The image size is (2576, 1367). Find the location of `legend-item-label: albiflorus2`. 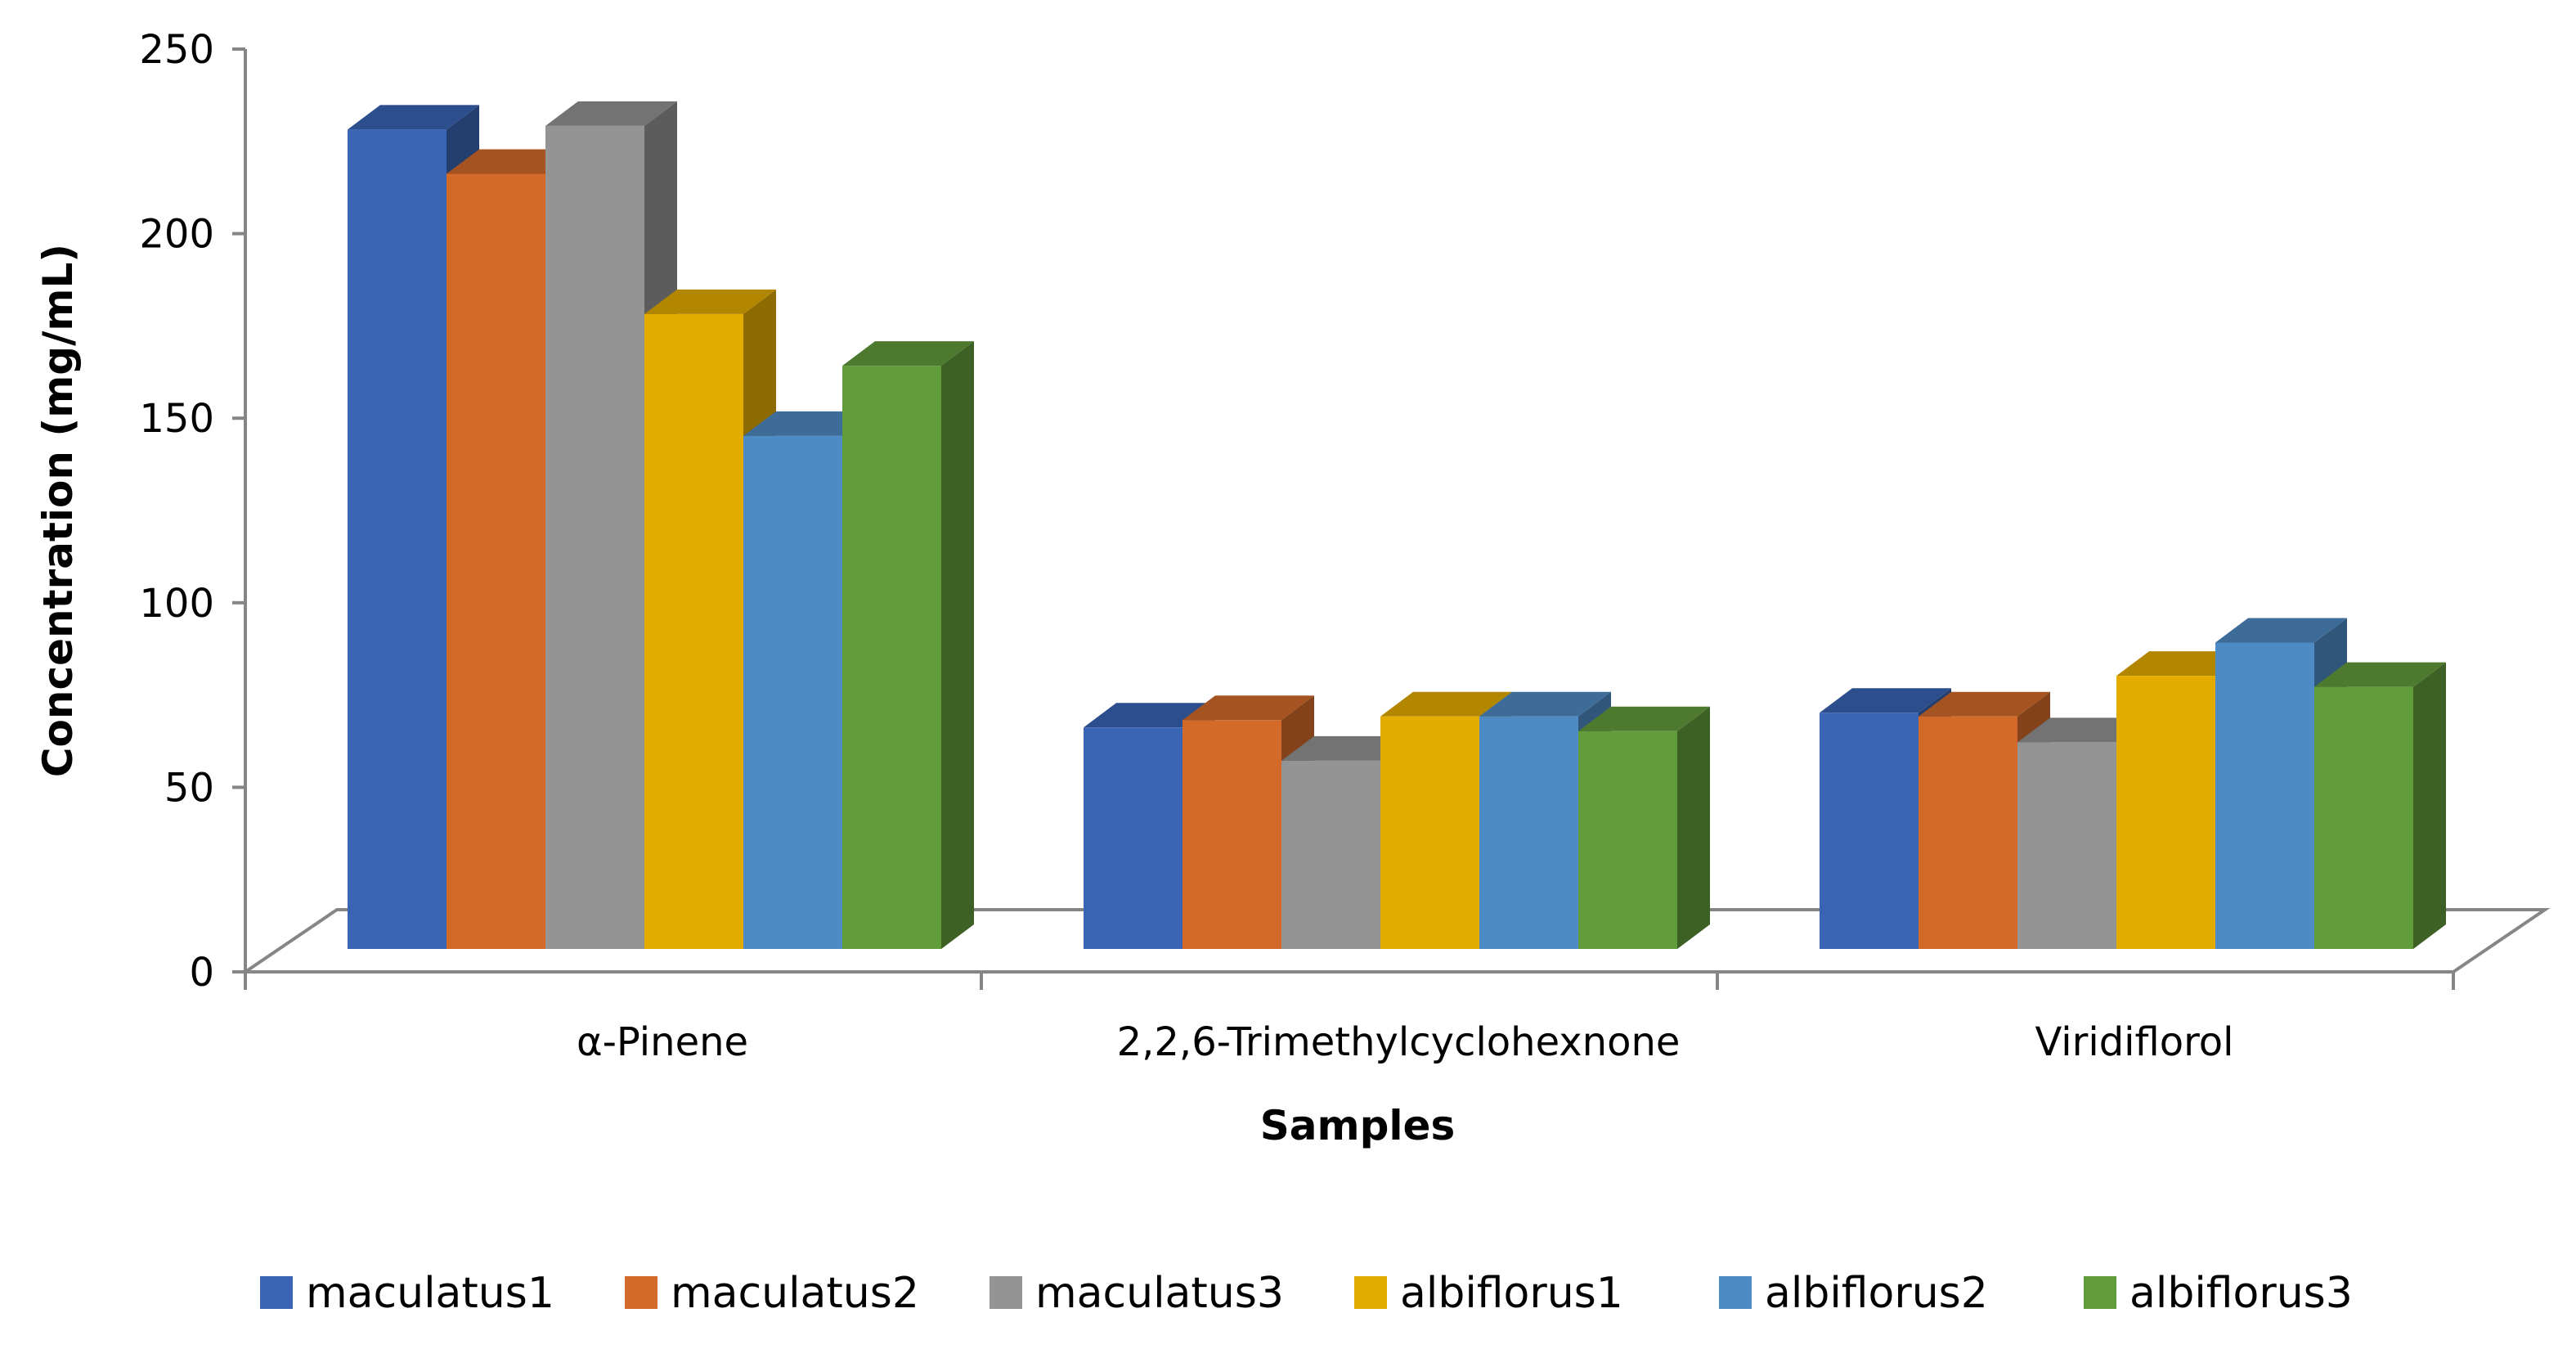

legend-item-label: albiflorus2 is located at coordinates (1876, 1293).